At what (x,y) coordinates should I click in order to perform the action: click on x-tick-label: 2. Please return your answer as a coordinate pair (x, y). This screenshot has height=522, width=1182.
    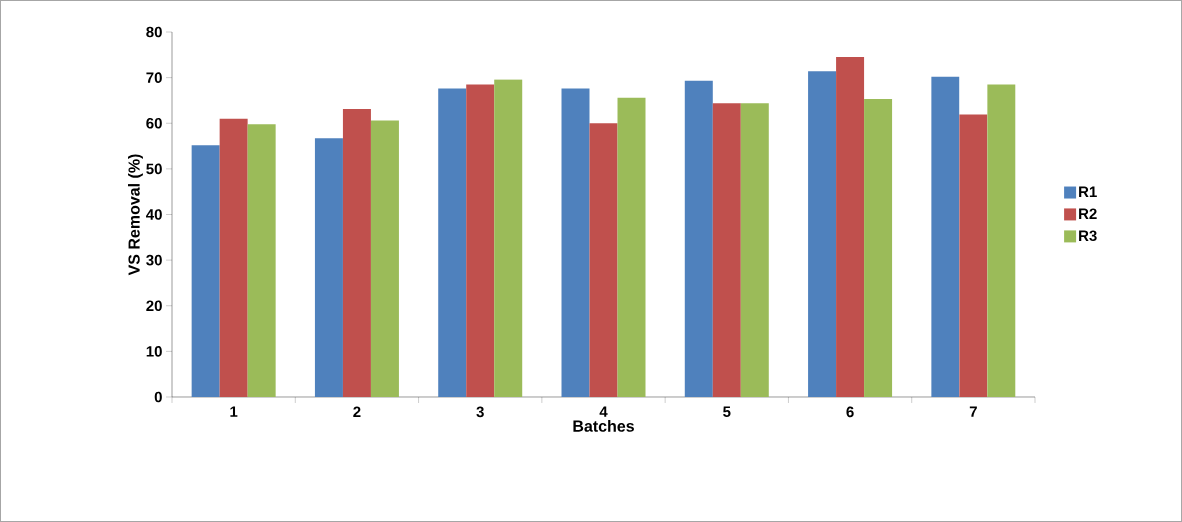
    Looking at the image, I should click on (357, 411).